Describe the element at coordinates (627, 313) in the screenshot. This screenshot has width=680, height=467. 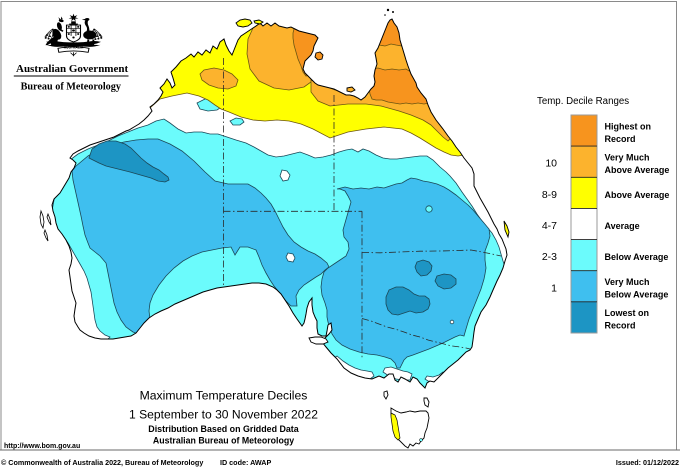
I see `svg-text: Lowest on` at that location.